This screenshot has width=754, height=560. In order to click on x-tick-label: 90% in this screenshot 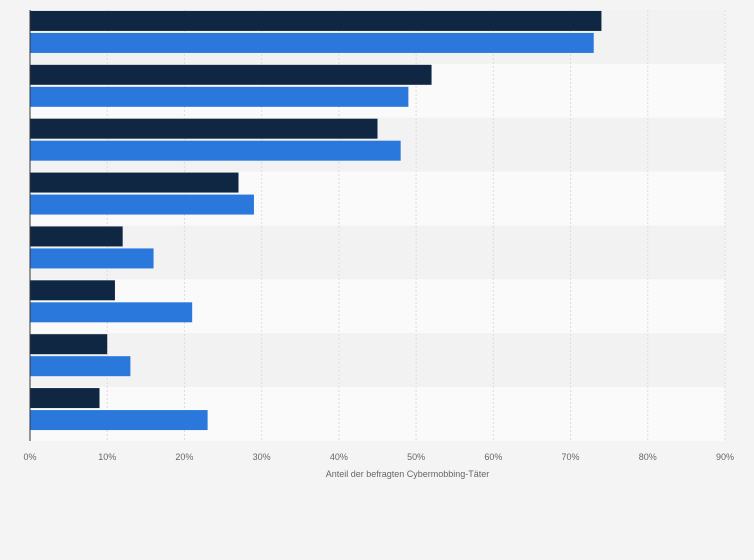, I will do `click(725, 457)`.